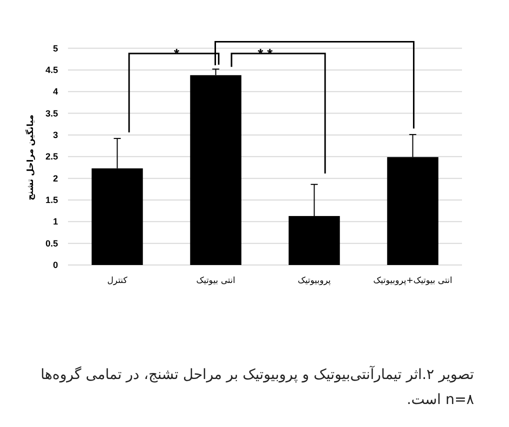 Image resolution: width=509 pixels, height=427 pixels. Describe the element at coordinates (216, 281) in the screenshot. I see `x-tick-label: انتی بیوتیک` at that location.